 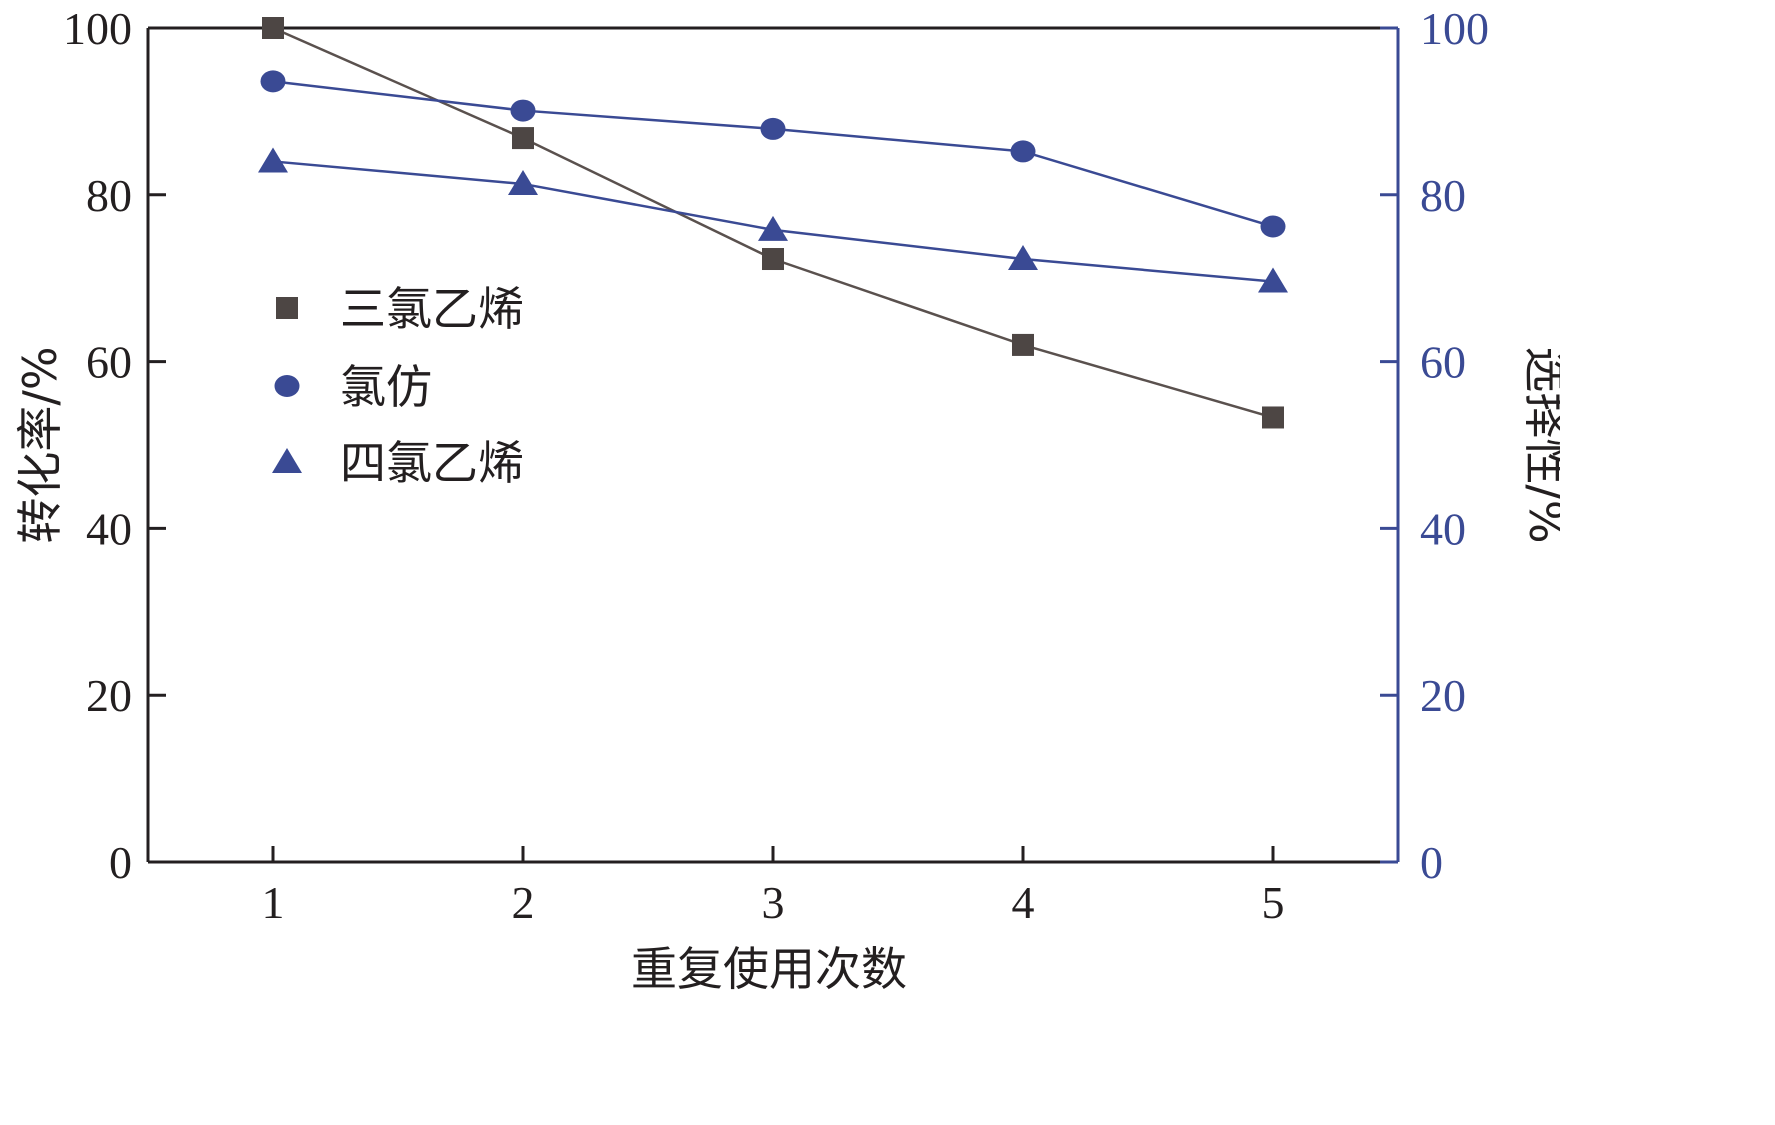 I want to click on legend-label-1: 三氯乙烯, so click(x=432, y=309).